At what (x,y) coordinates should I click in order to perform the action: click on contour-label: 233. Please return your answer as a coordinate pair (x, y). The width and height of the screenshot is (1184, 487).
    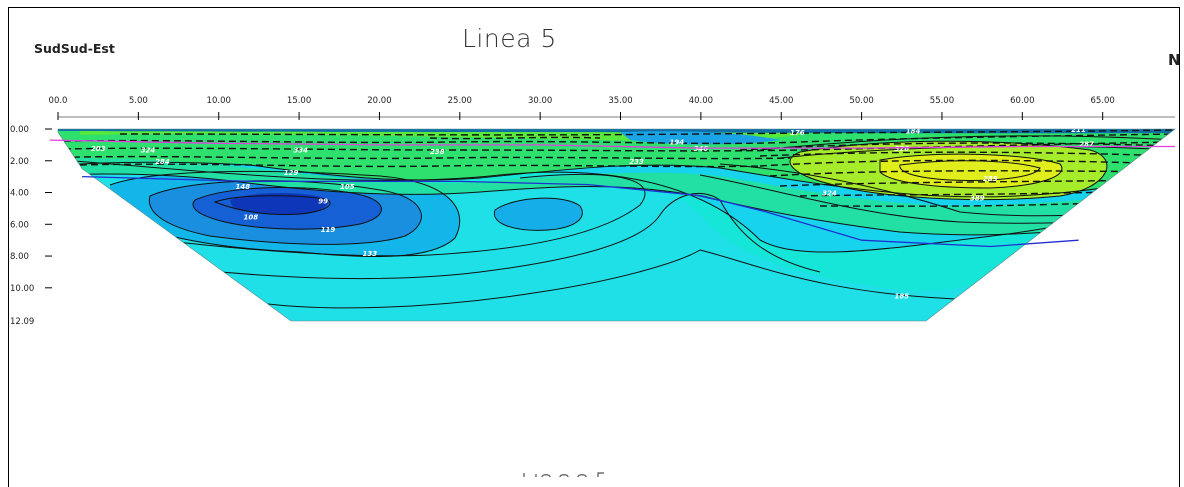
    Looking at the image, I should click on (636, 162).